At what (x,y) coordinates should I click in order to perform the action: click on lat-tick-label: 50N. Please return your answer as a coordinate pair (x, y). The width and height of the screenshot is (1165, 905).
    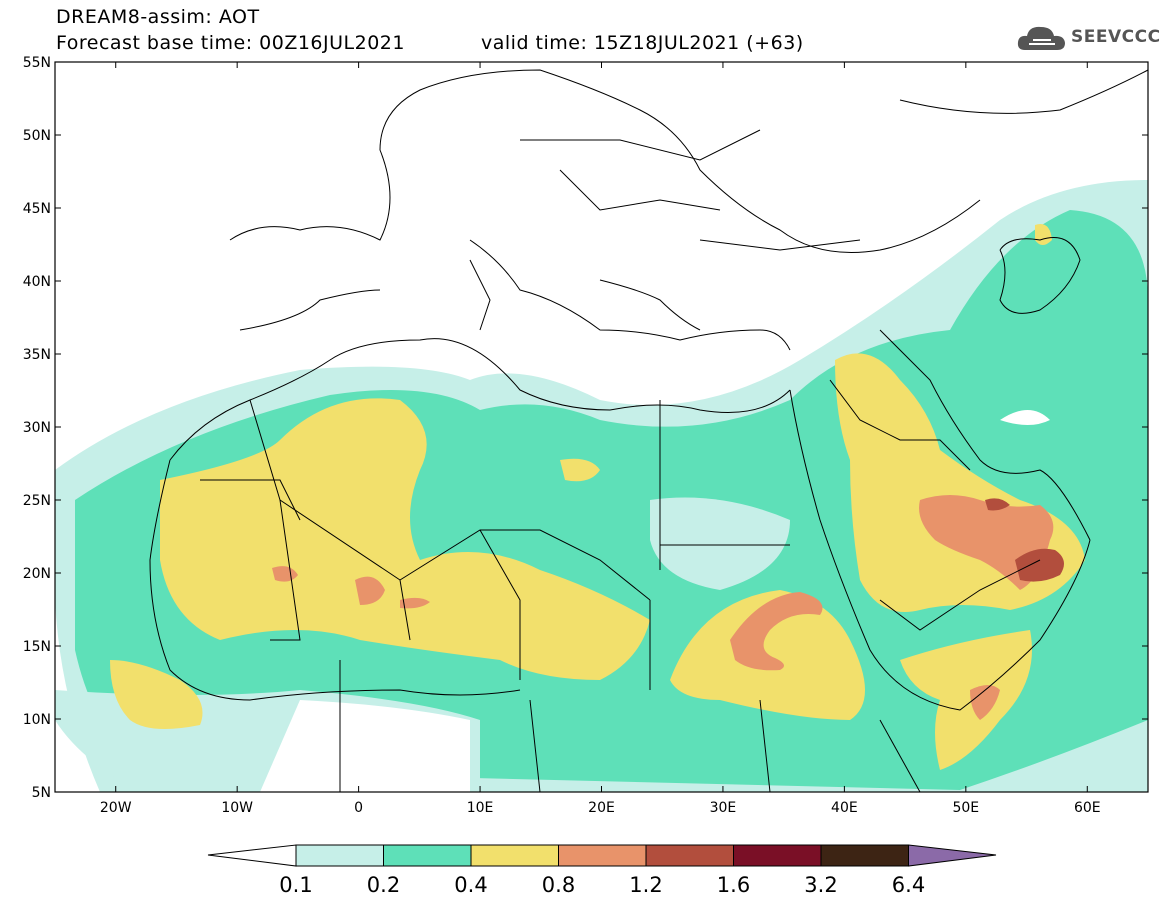
    Looking at the image, I should click on (37, 136).